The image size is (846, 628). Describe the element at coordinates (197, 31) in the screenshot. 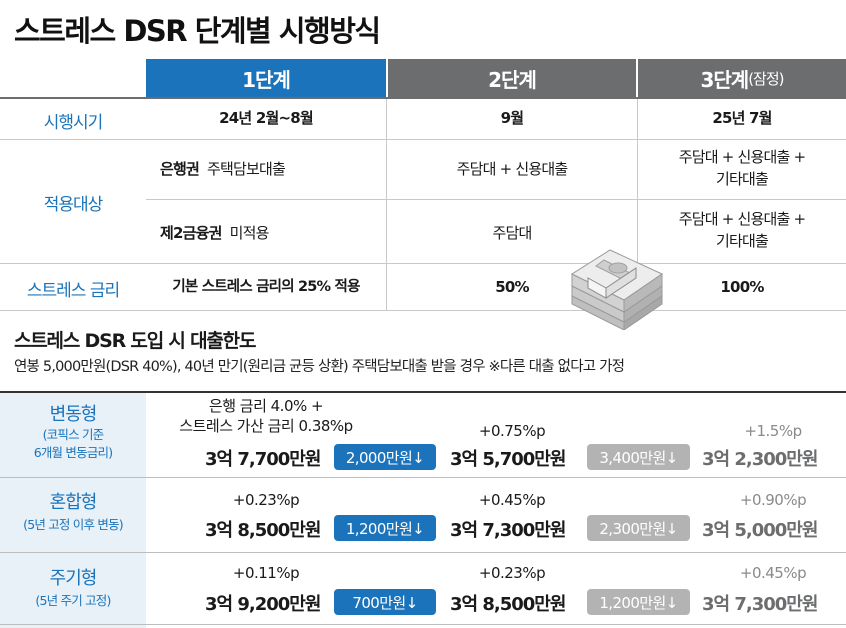

I see `page-title: 스트레스 DSR 단계별 시행방식` at that location.